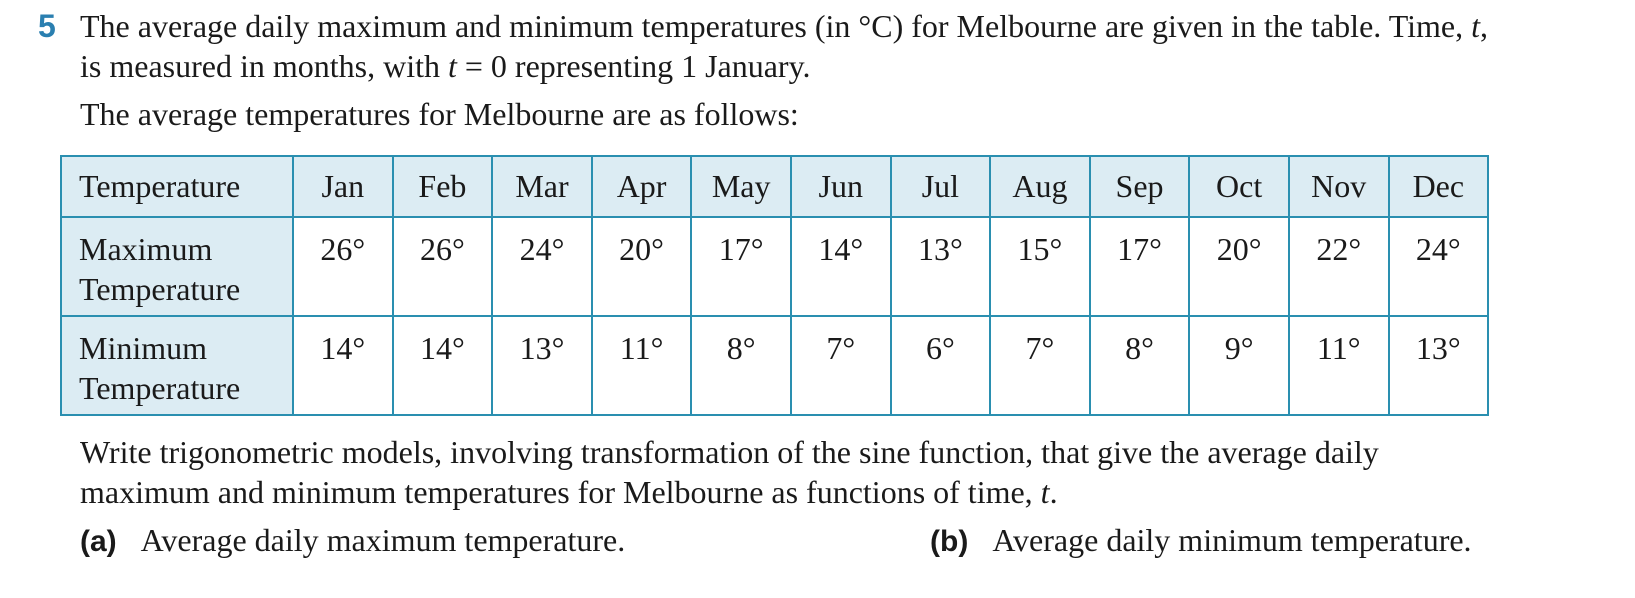 This screenshot has height=598, width=1635. I want to click on min-temp-cell: 9°, so click(1239, 365).